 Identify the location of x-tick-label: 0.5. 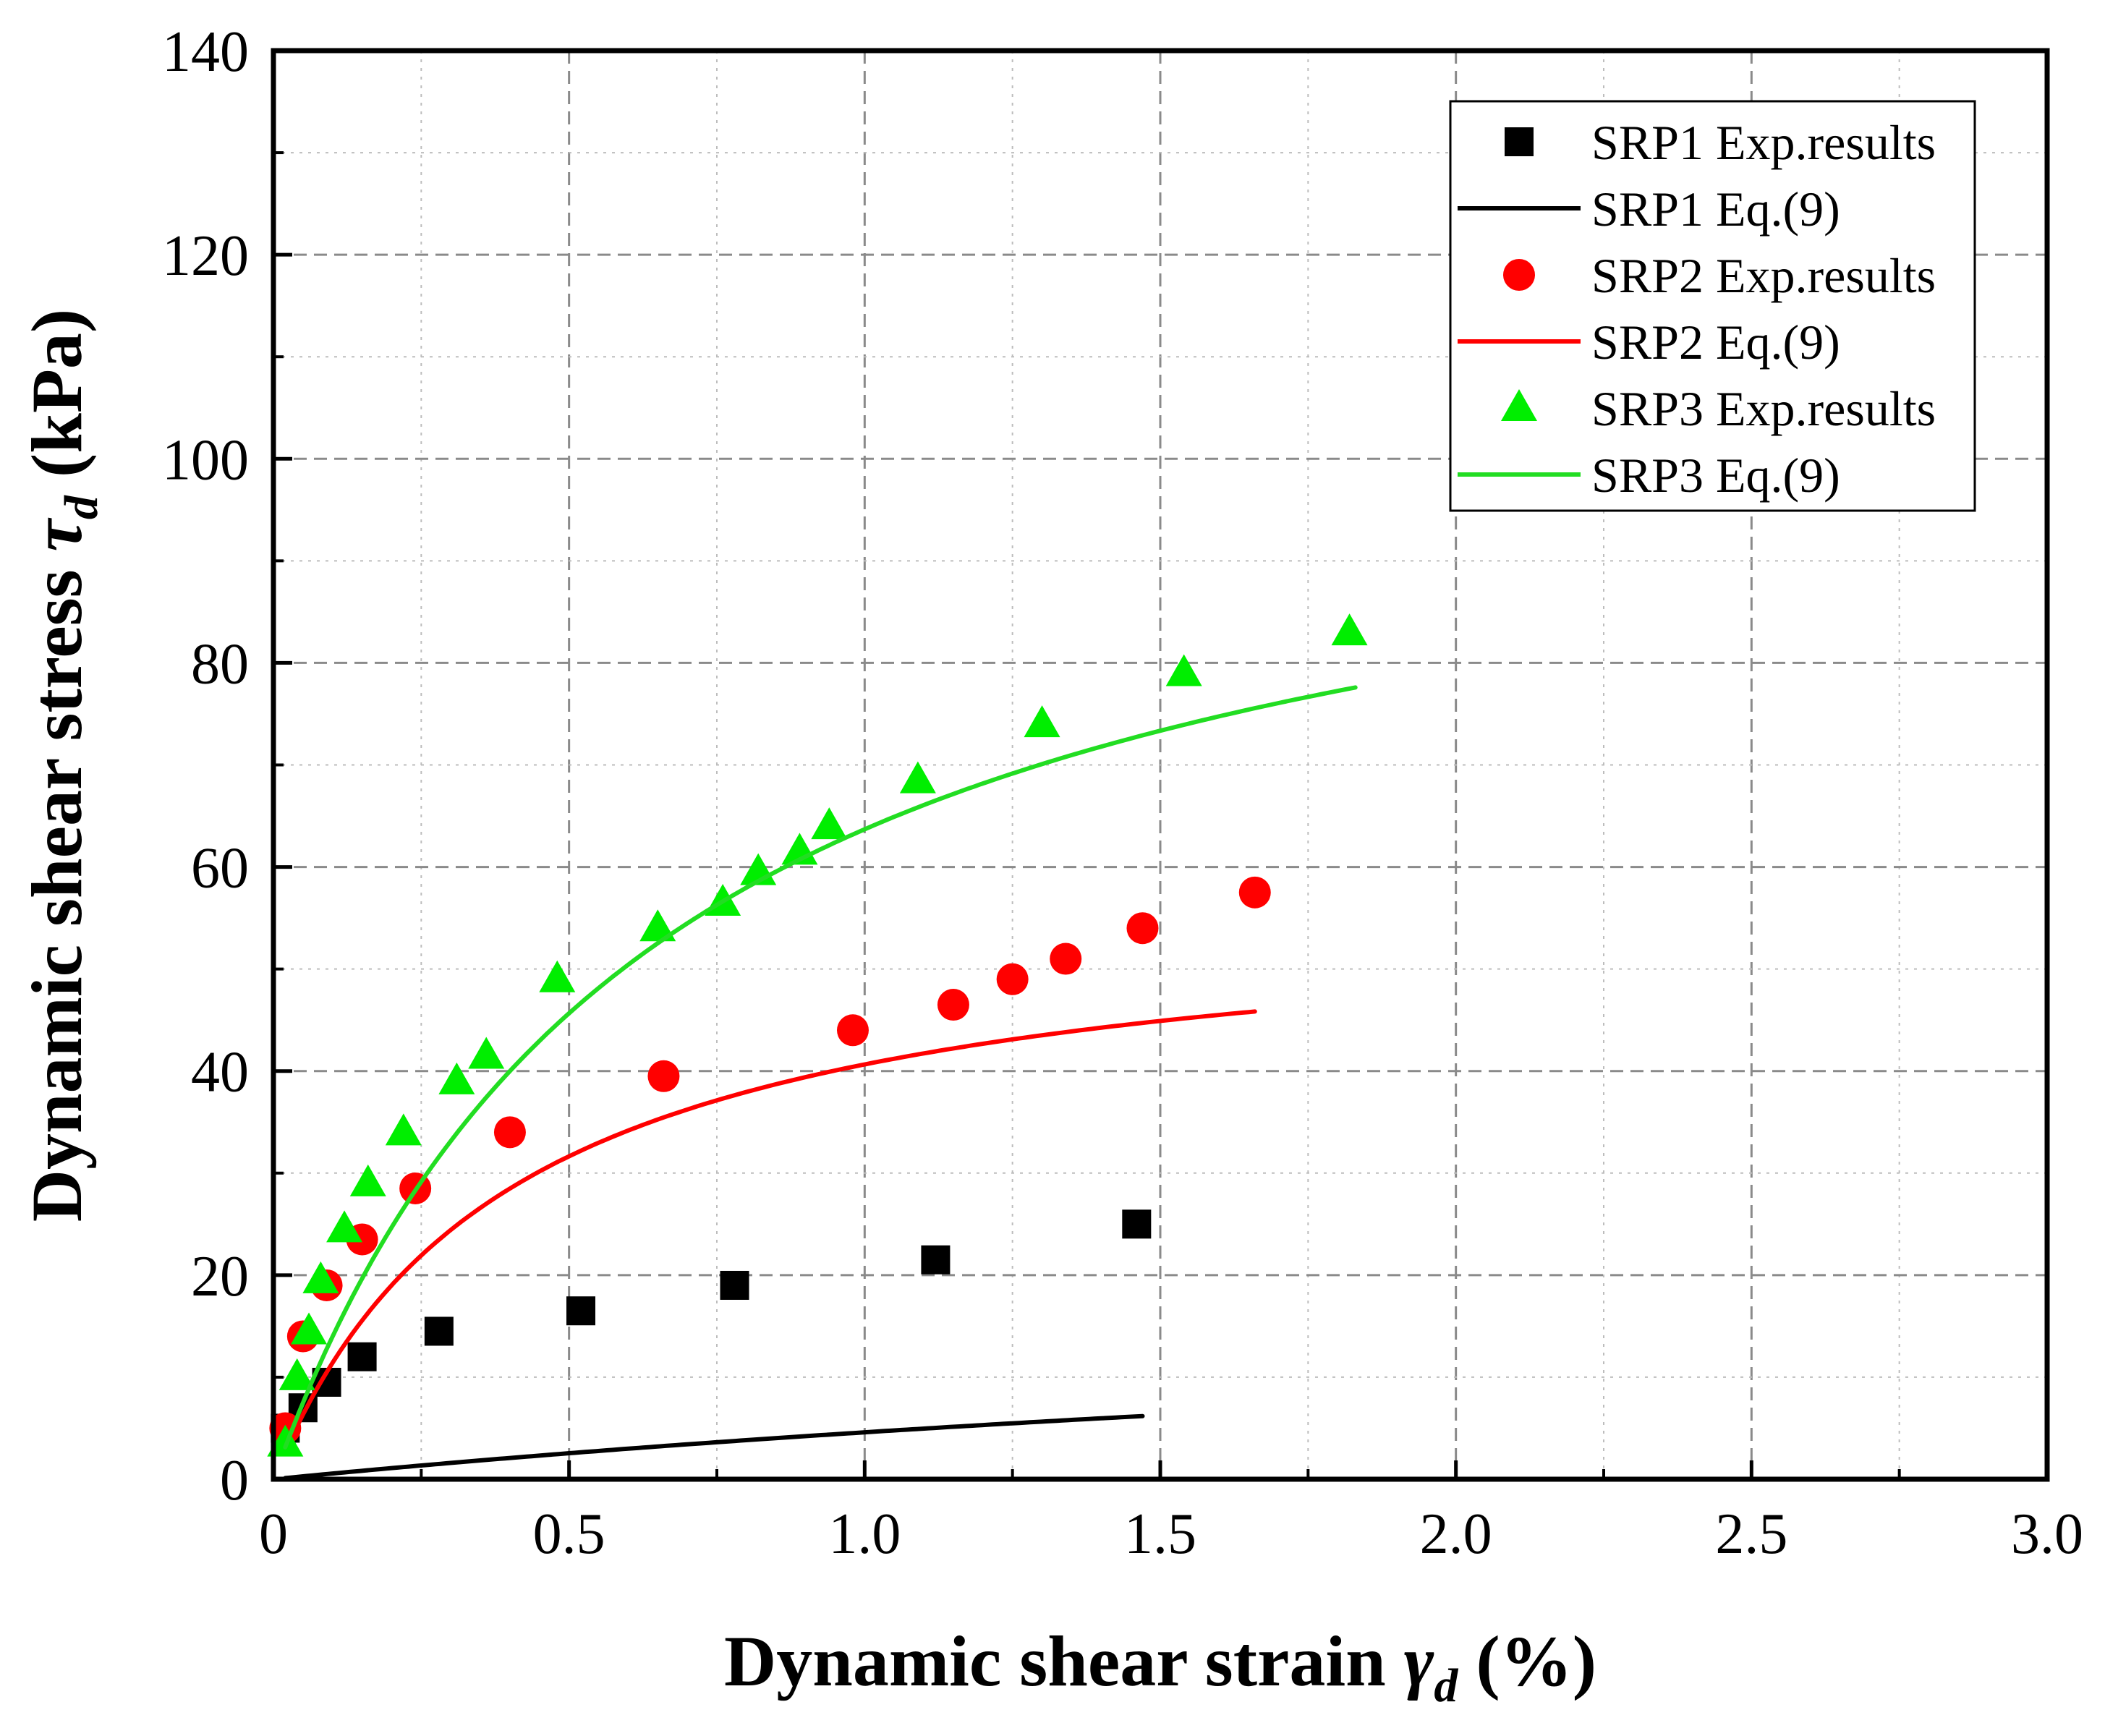
(569, 1534).